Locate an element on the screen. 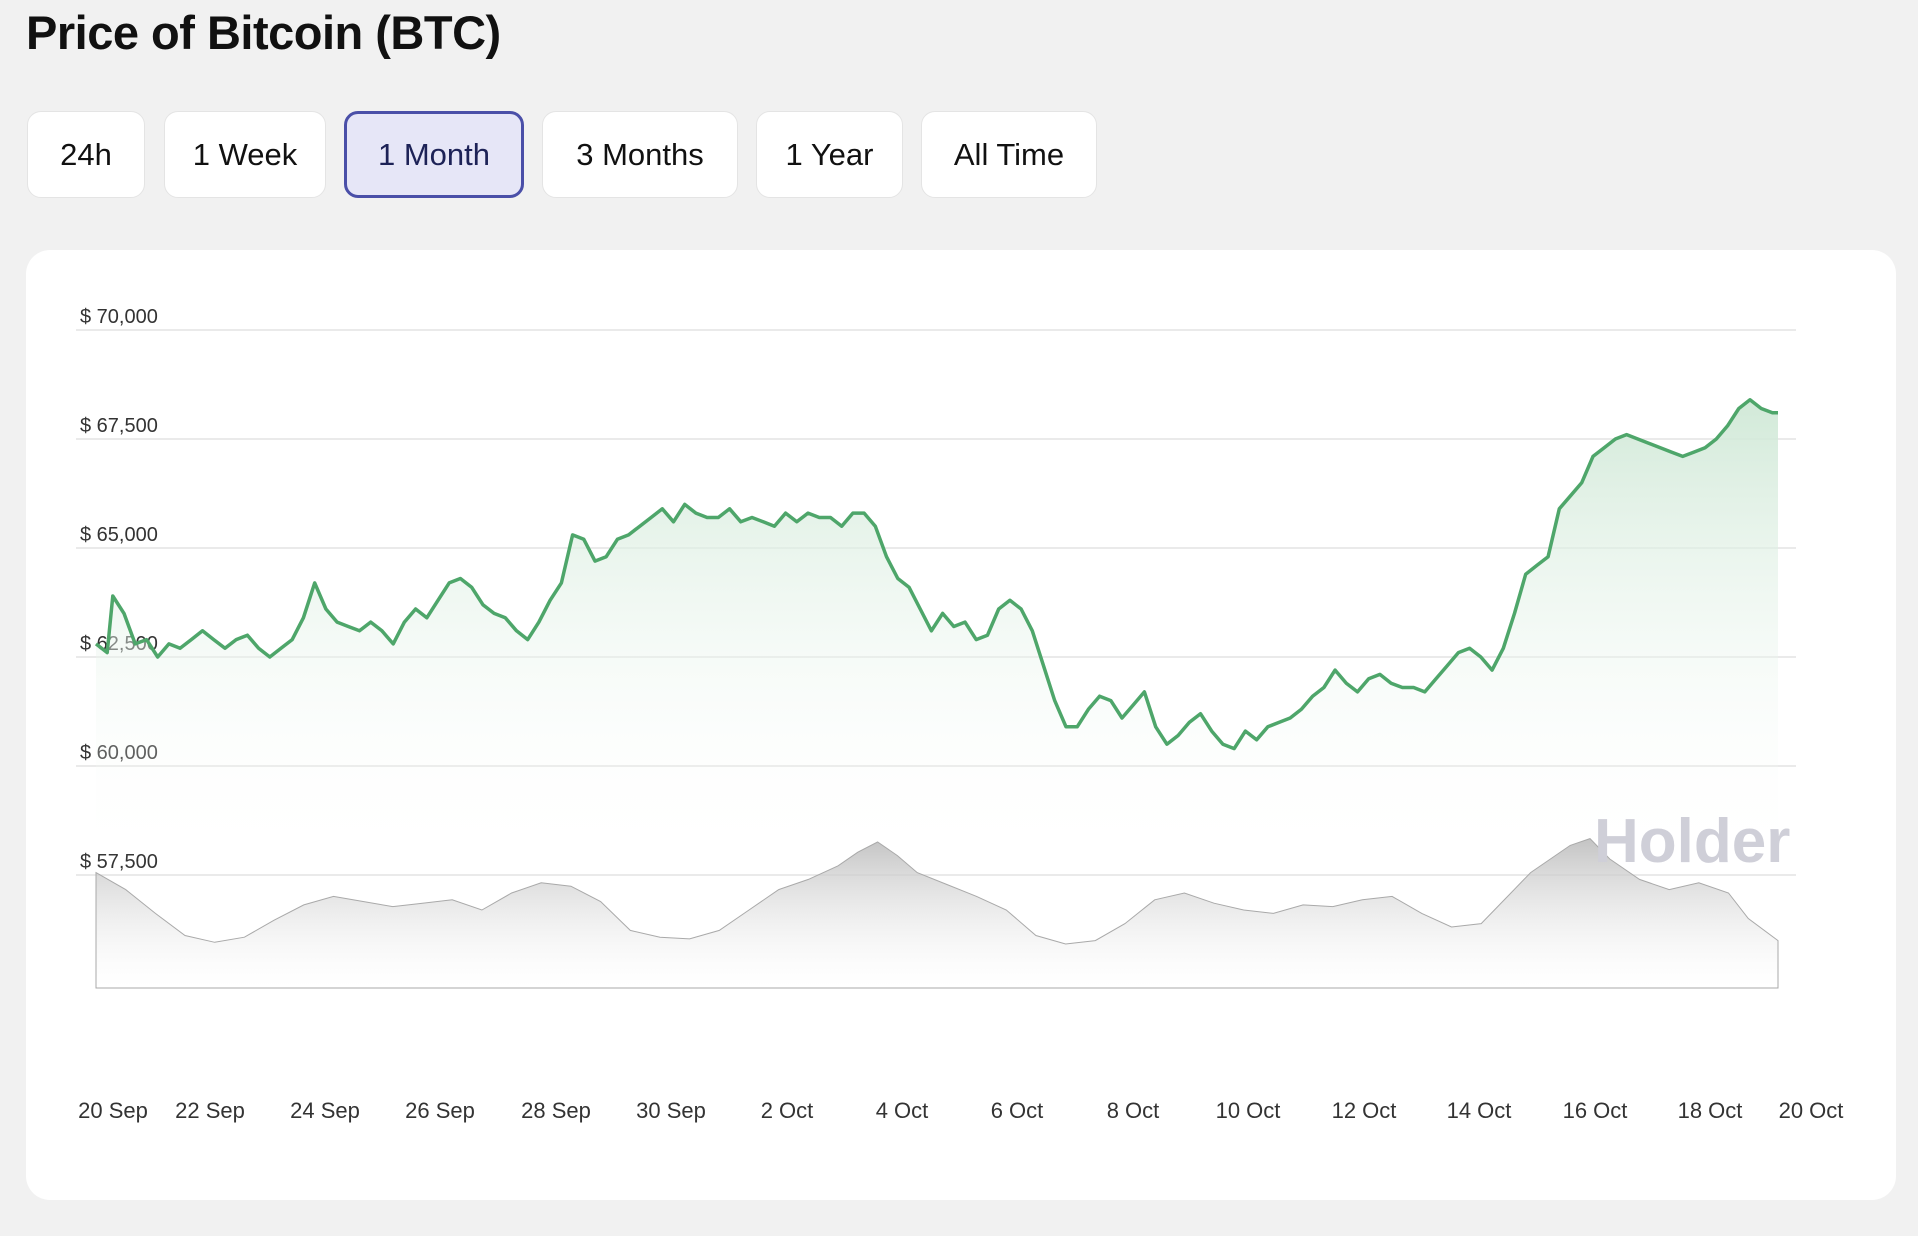 This screenshot has width=1918, height=1236. range-button-24h: 24h is located at coordinates (86, 154).